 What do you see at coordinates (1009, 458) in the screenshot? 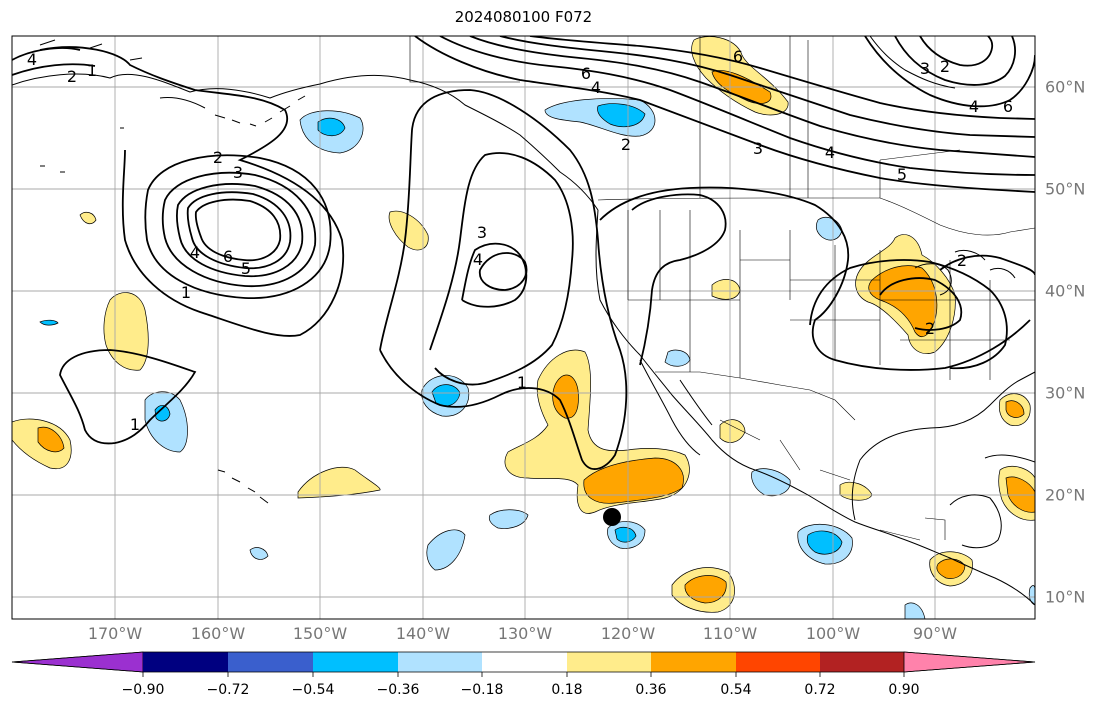
I see `cuba` at bounding box center [1009, 458].